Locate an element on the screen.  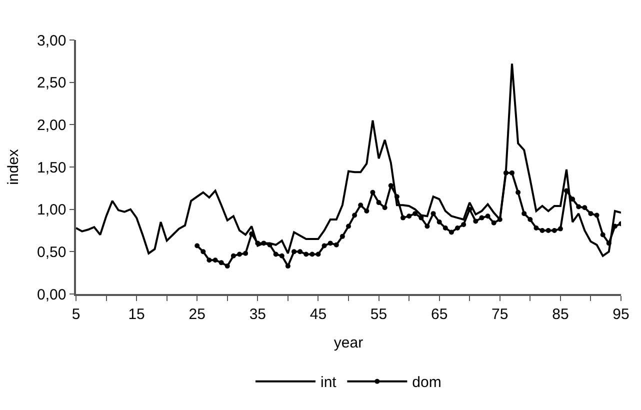
y-tick-label: 3,00 is located at coordinates (51, 41).